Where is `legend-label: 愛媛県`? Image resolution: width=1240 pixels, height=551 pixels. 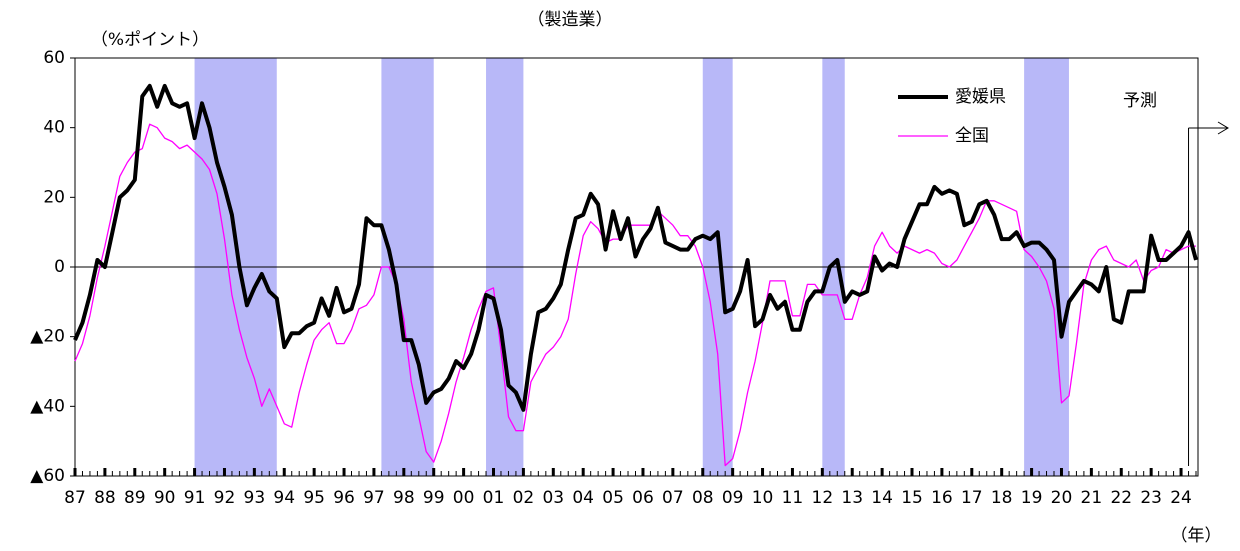 legend-label: 愛媛県 is located at coordinates (980, 97).